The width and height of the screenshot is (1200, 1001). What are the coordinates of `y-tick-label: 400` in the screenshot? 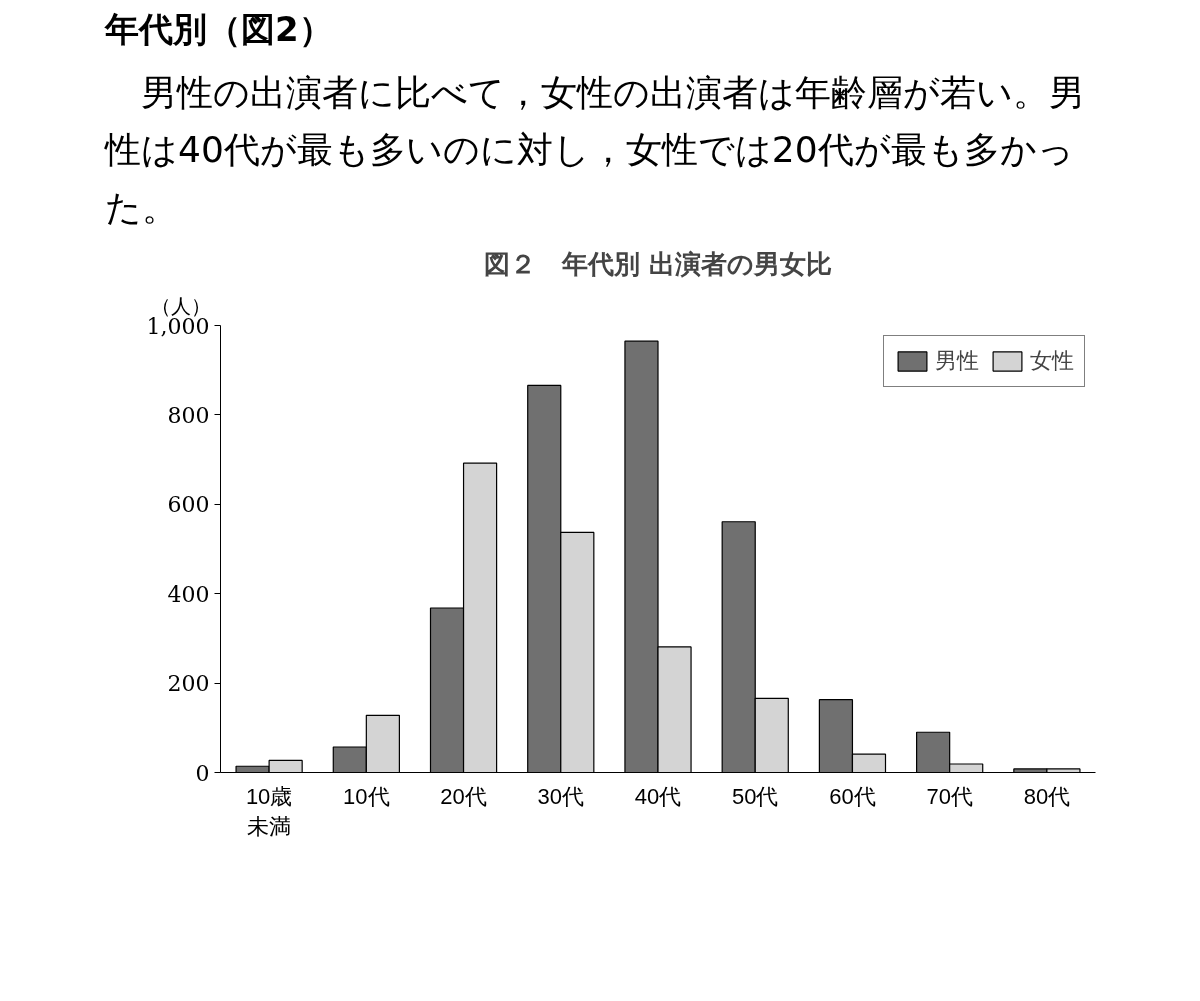 It's located at (188, 595).